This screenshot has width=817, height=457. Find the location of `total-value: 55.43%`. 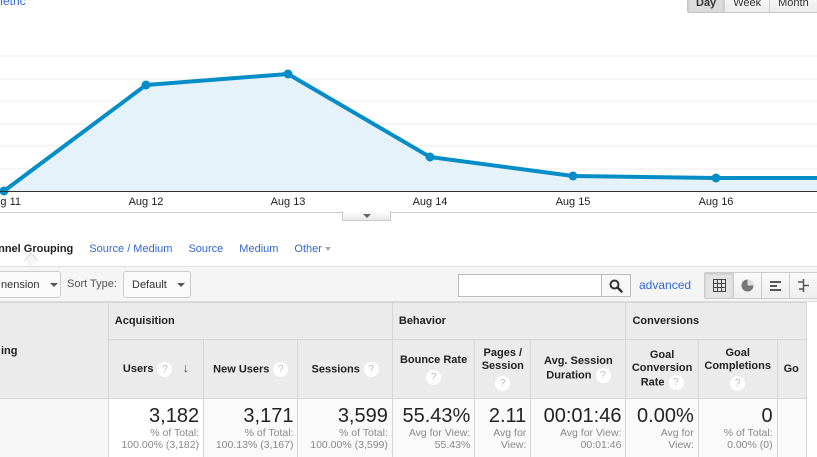

total-value: 55.43% is located at coordinates (436, 416).